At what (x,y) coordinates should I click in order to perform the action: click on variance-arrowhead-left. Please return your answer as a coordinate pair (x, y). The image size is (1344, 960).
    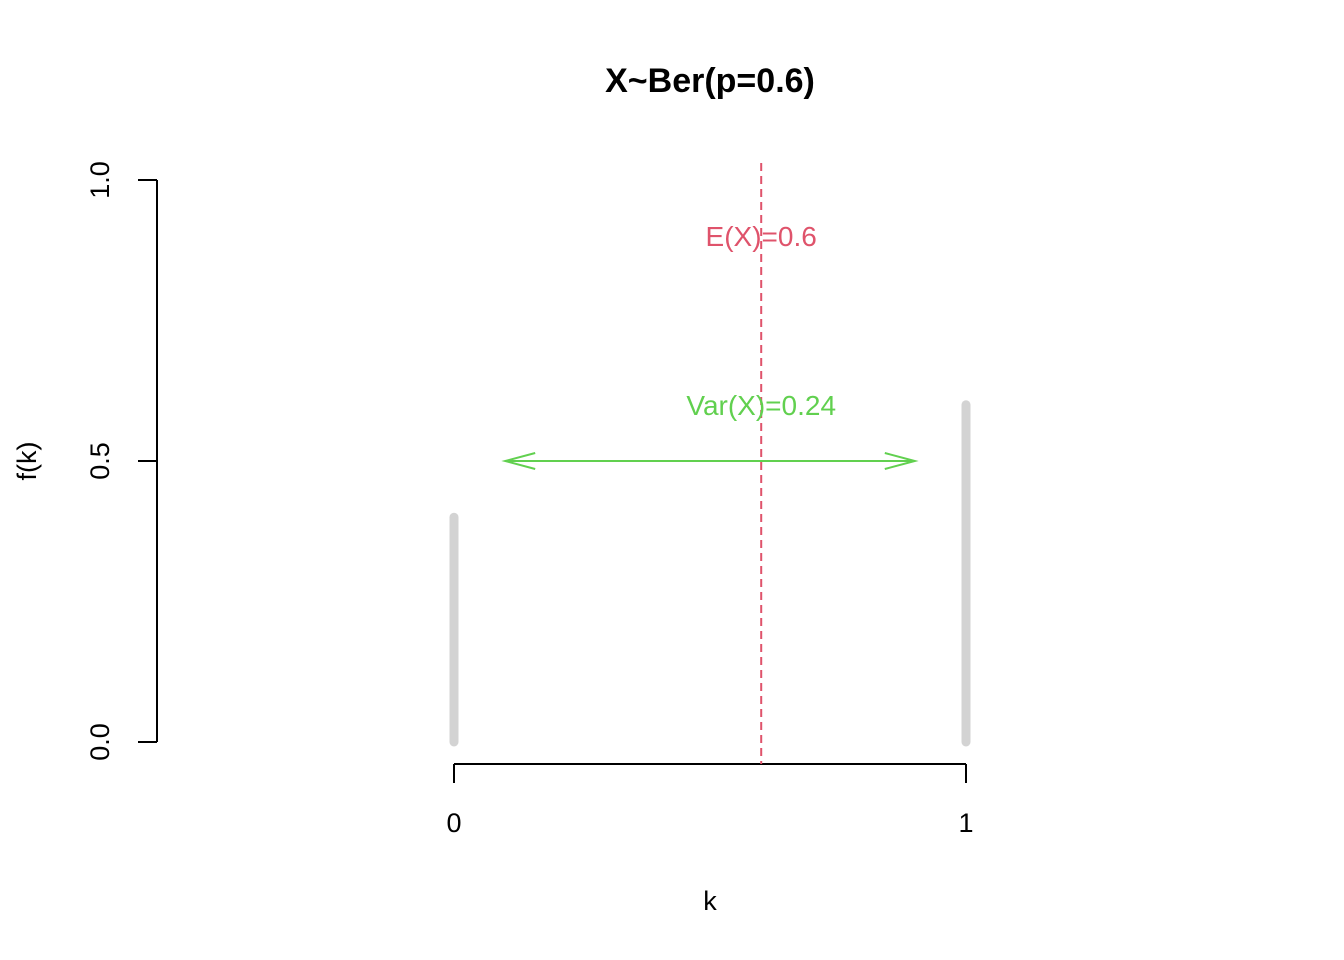
    Looking at the image, I should click on (518, 461).